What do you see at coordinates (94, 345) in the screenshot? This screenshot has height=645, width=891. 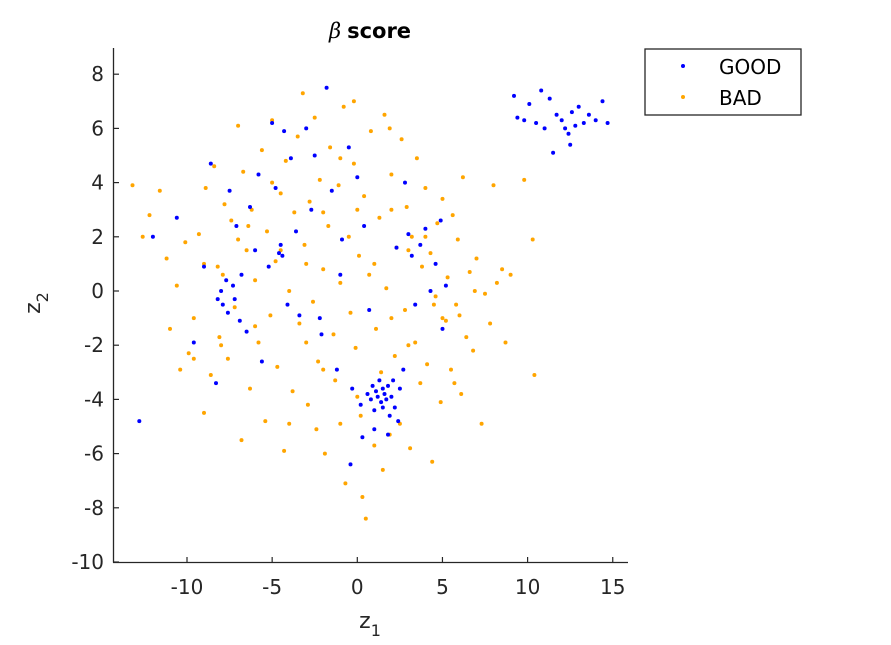 I see `y-tick-label: -2` at bounding box center [94, 345].